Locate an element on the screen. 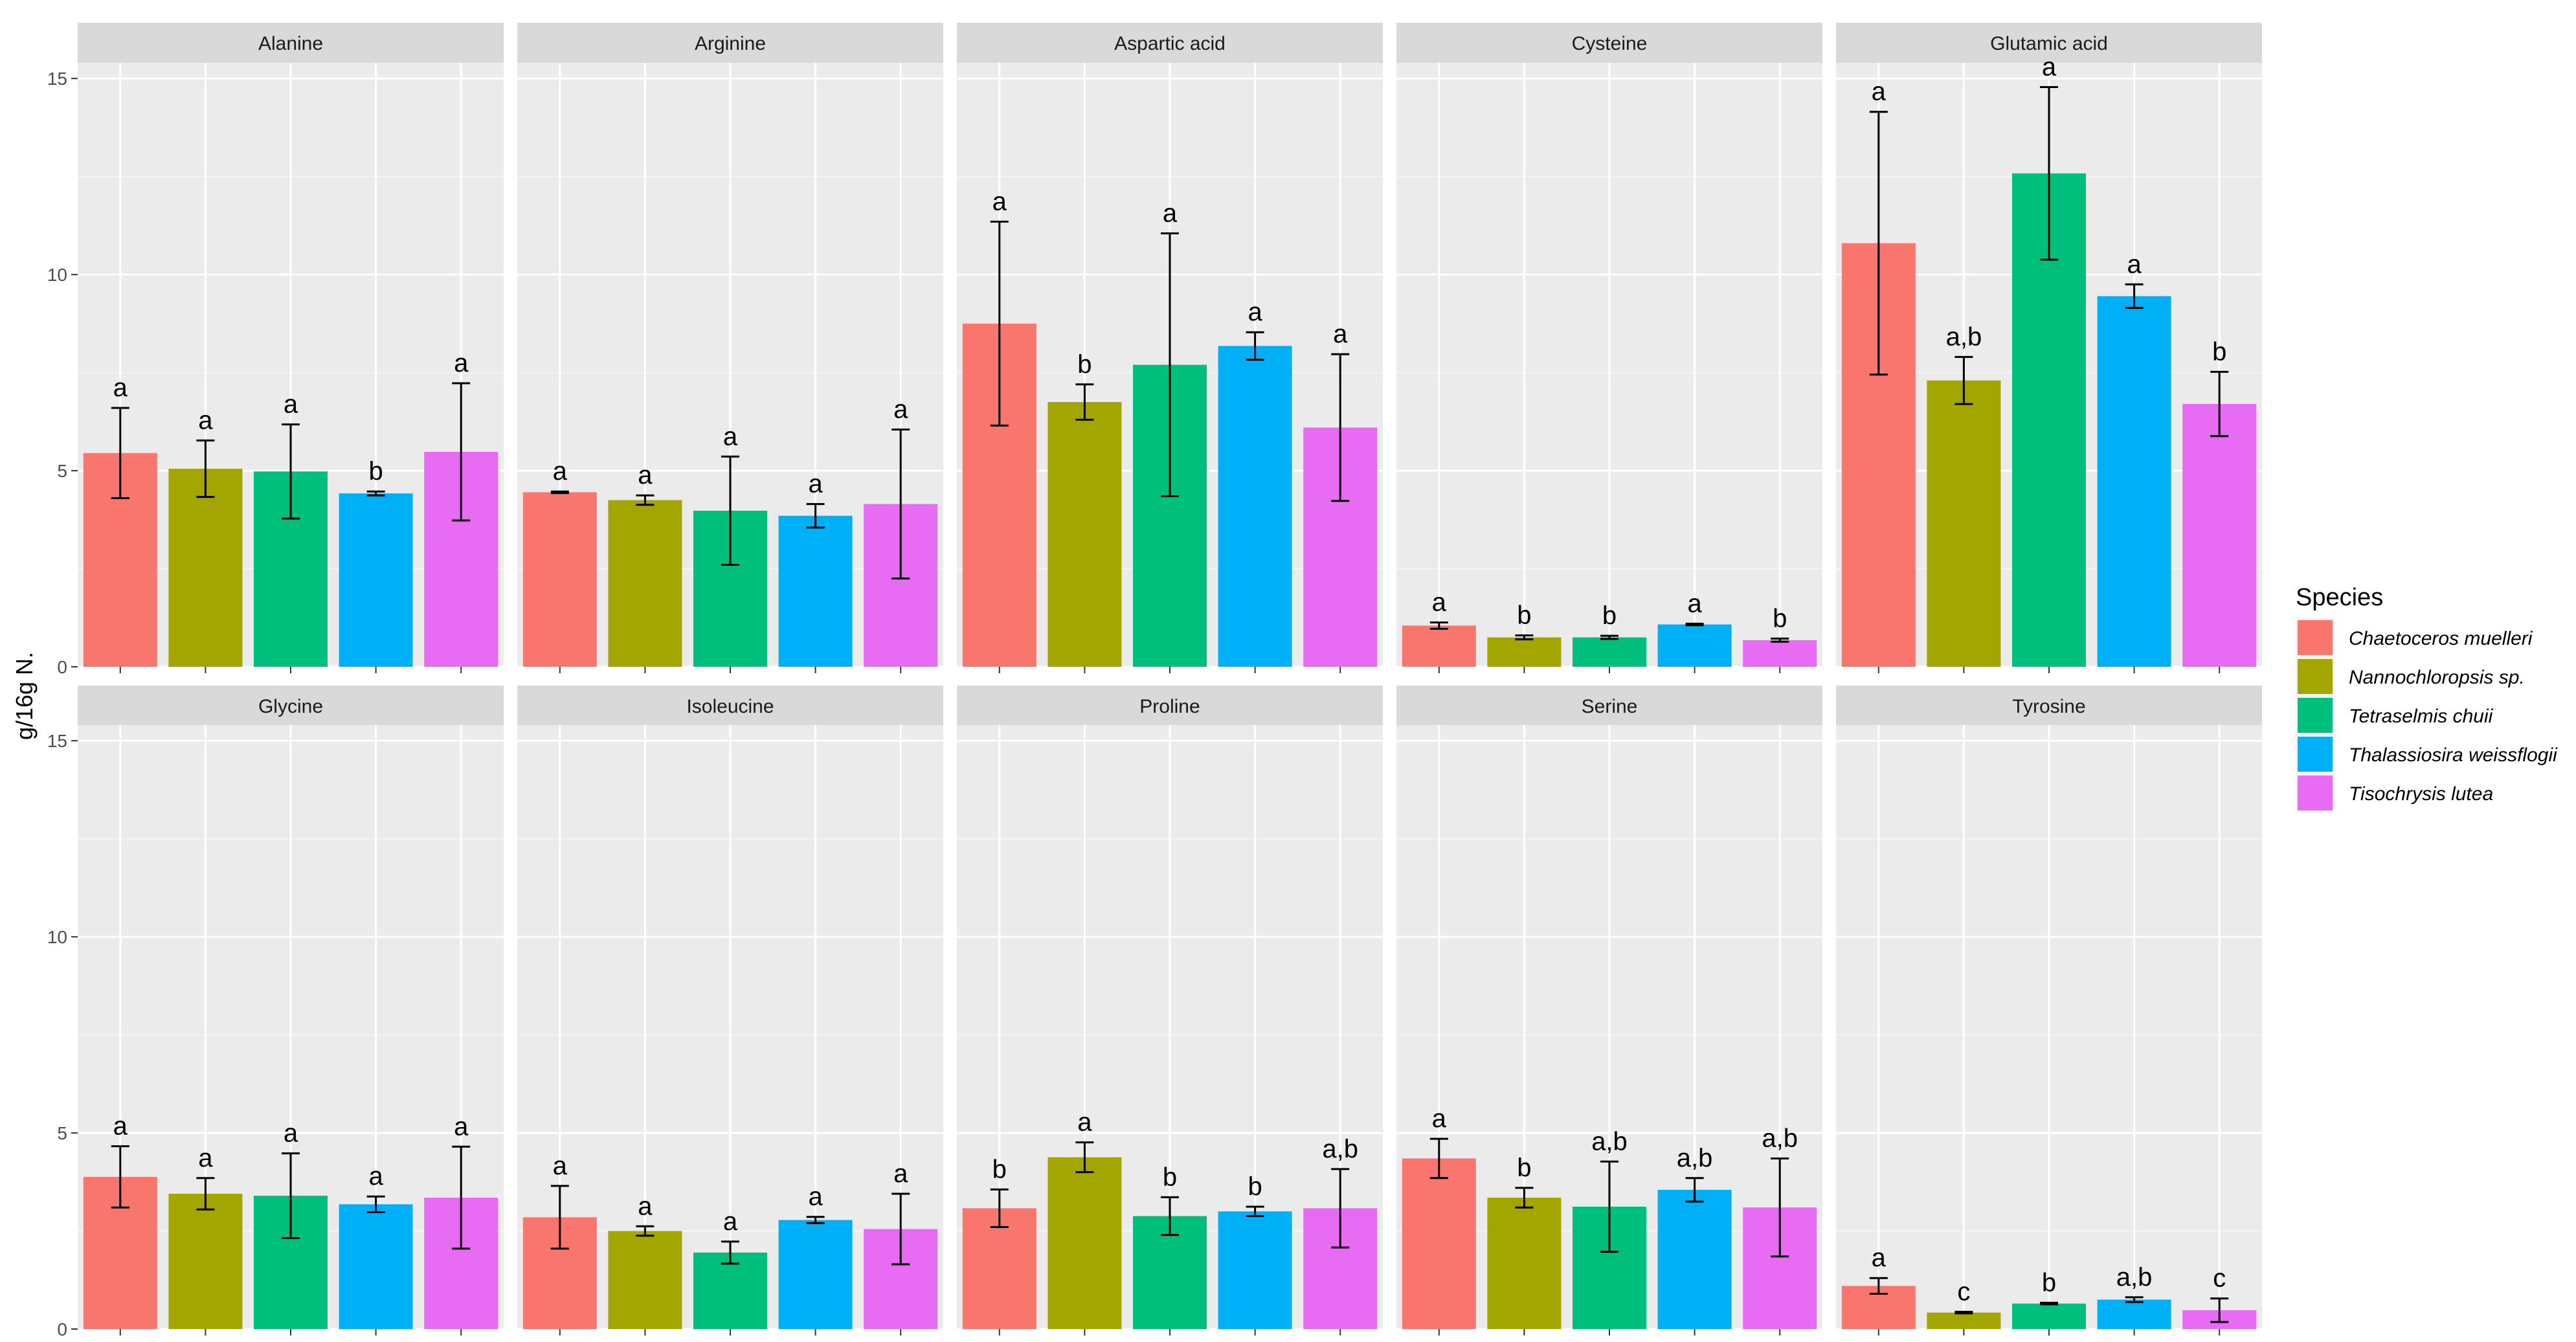 The image size is (2576, 1342). panel-title: Isoleucine is located at coordinates (730, 706).